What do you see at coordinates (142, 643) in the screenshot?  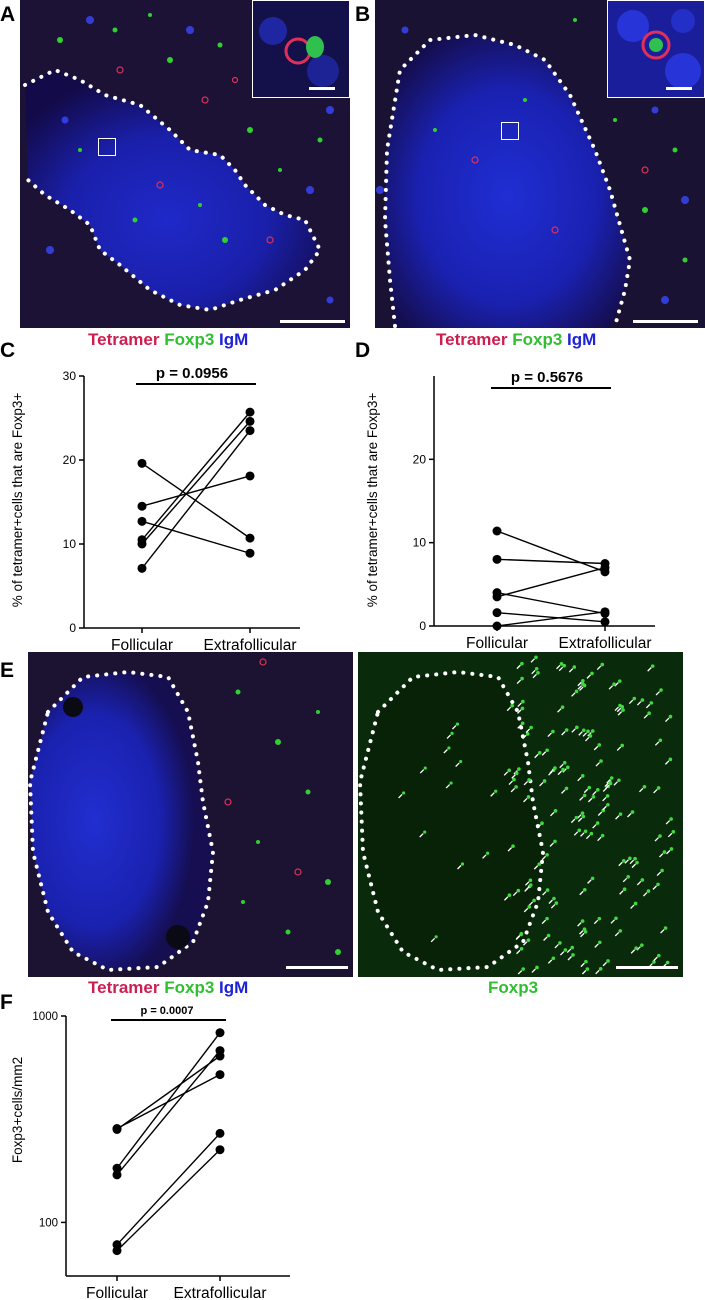 I see `x-tick-label: Follicular` at bounding box center [142, 643].